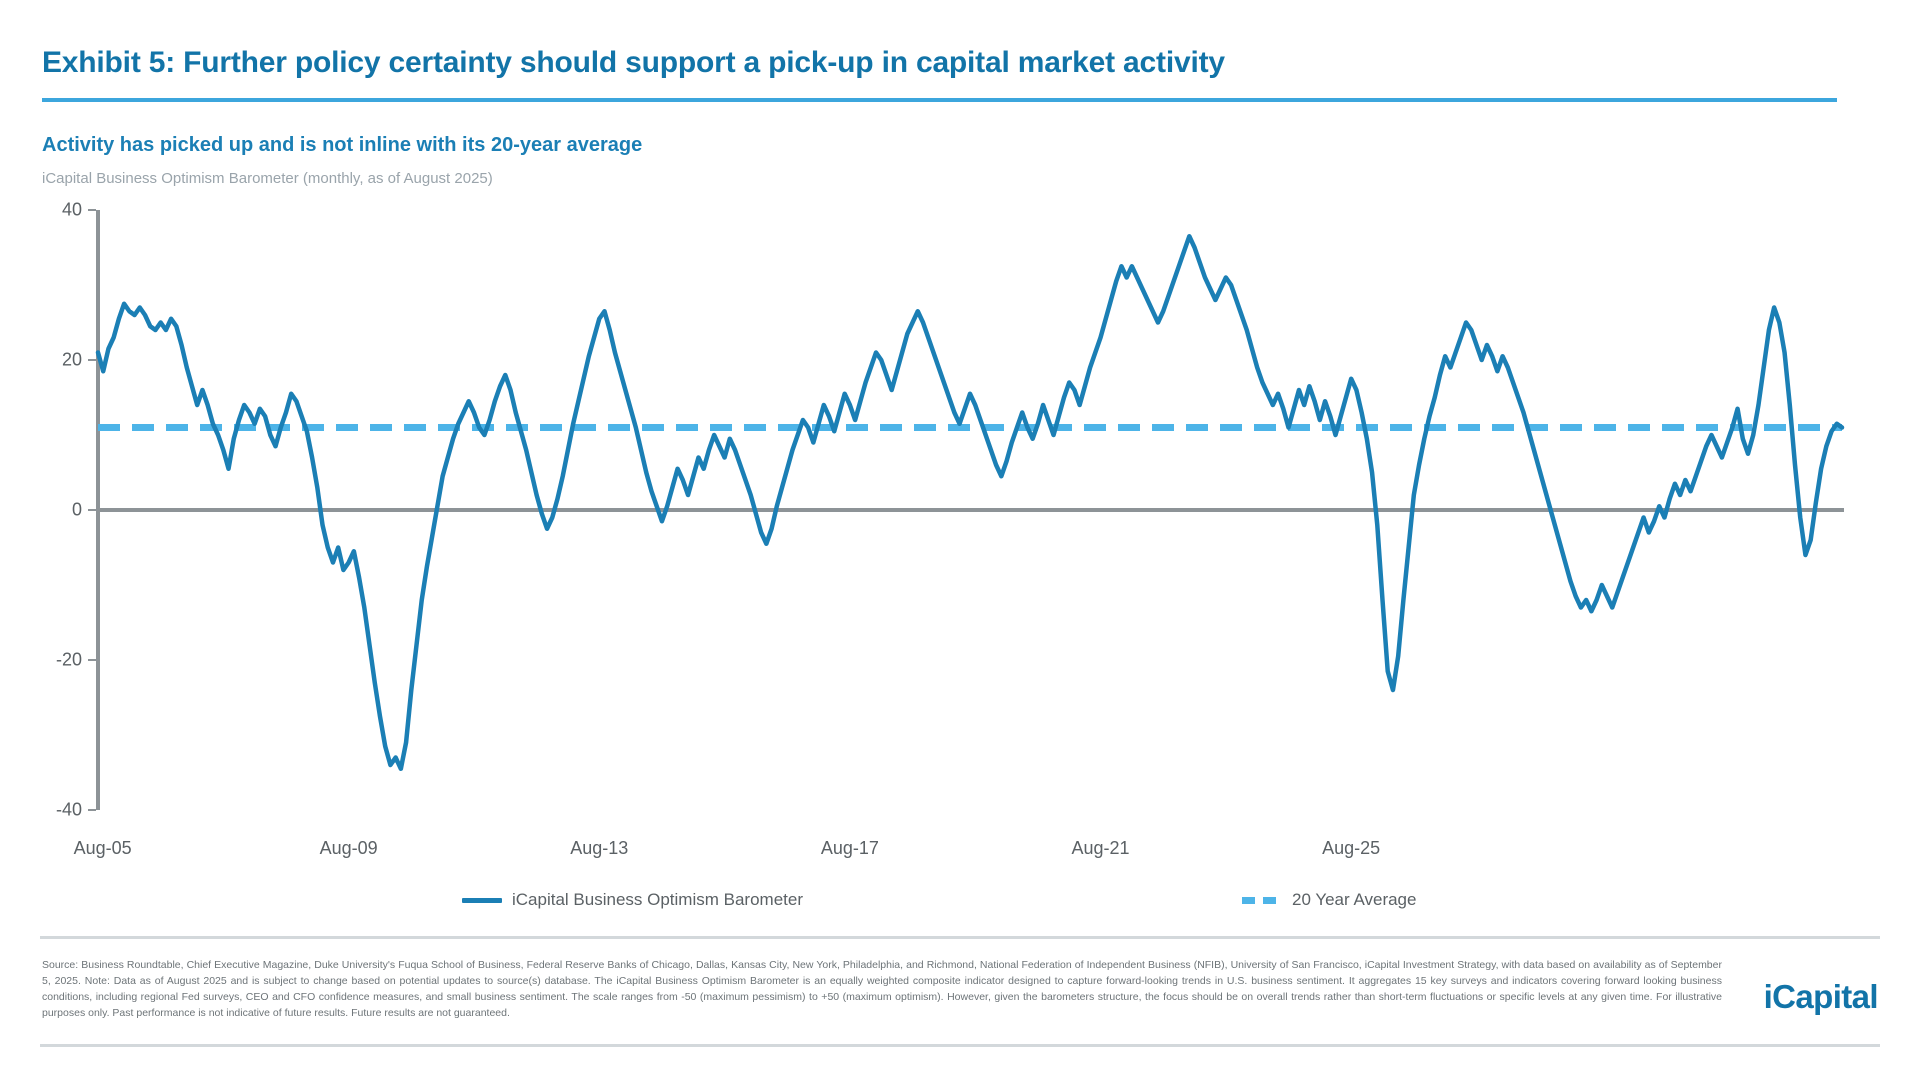 Image resolution: width=1920 pixels, height=1080 pixels. Describe the element at coordinates (849, 848) in the screenshot. I see `x-tick-label: Aug-17` at that location.